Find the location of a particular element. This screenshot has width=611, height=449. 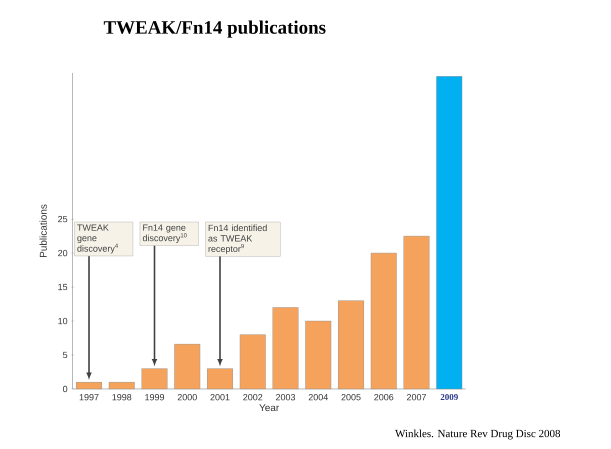

y-tick-label: 10 is located at coordinates (63, 321).